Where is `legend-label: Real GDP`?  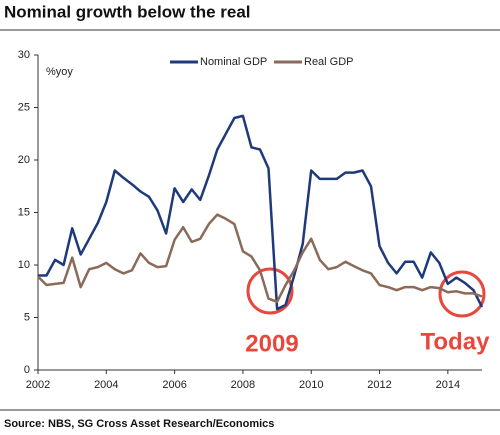
legend-label: Real GDP is located at coordinates (329, 62).